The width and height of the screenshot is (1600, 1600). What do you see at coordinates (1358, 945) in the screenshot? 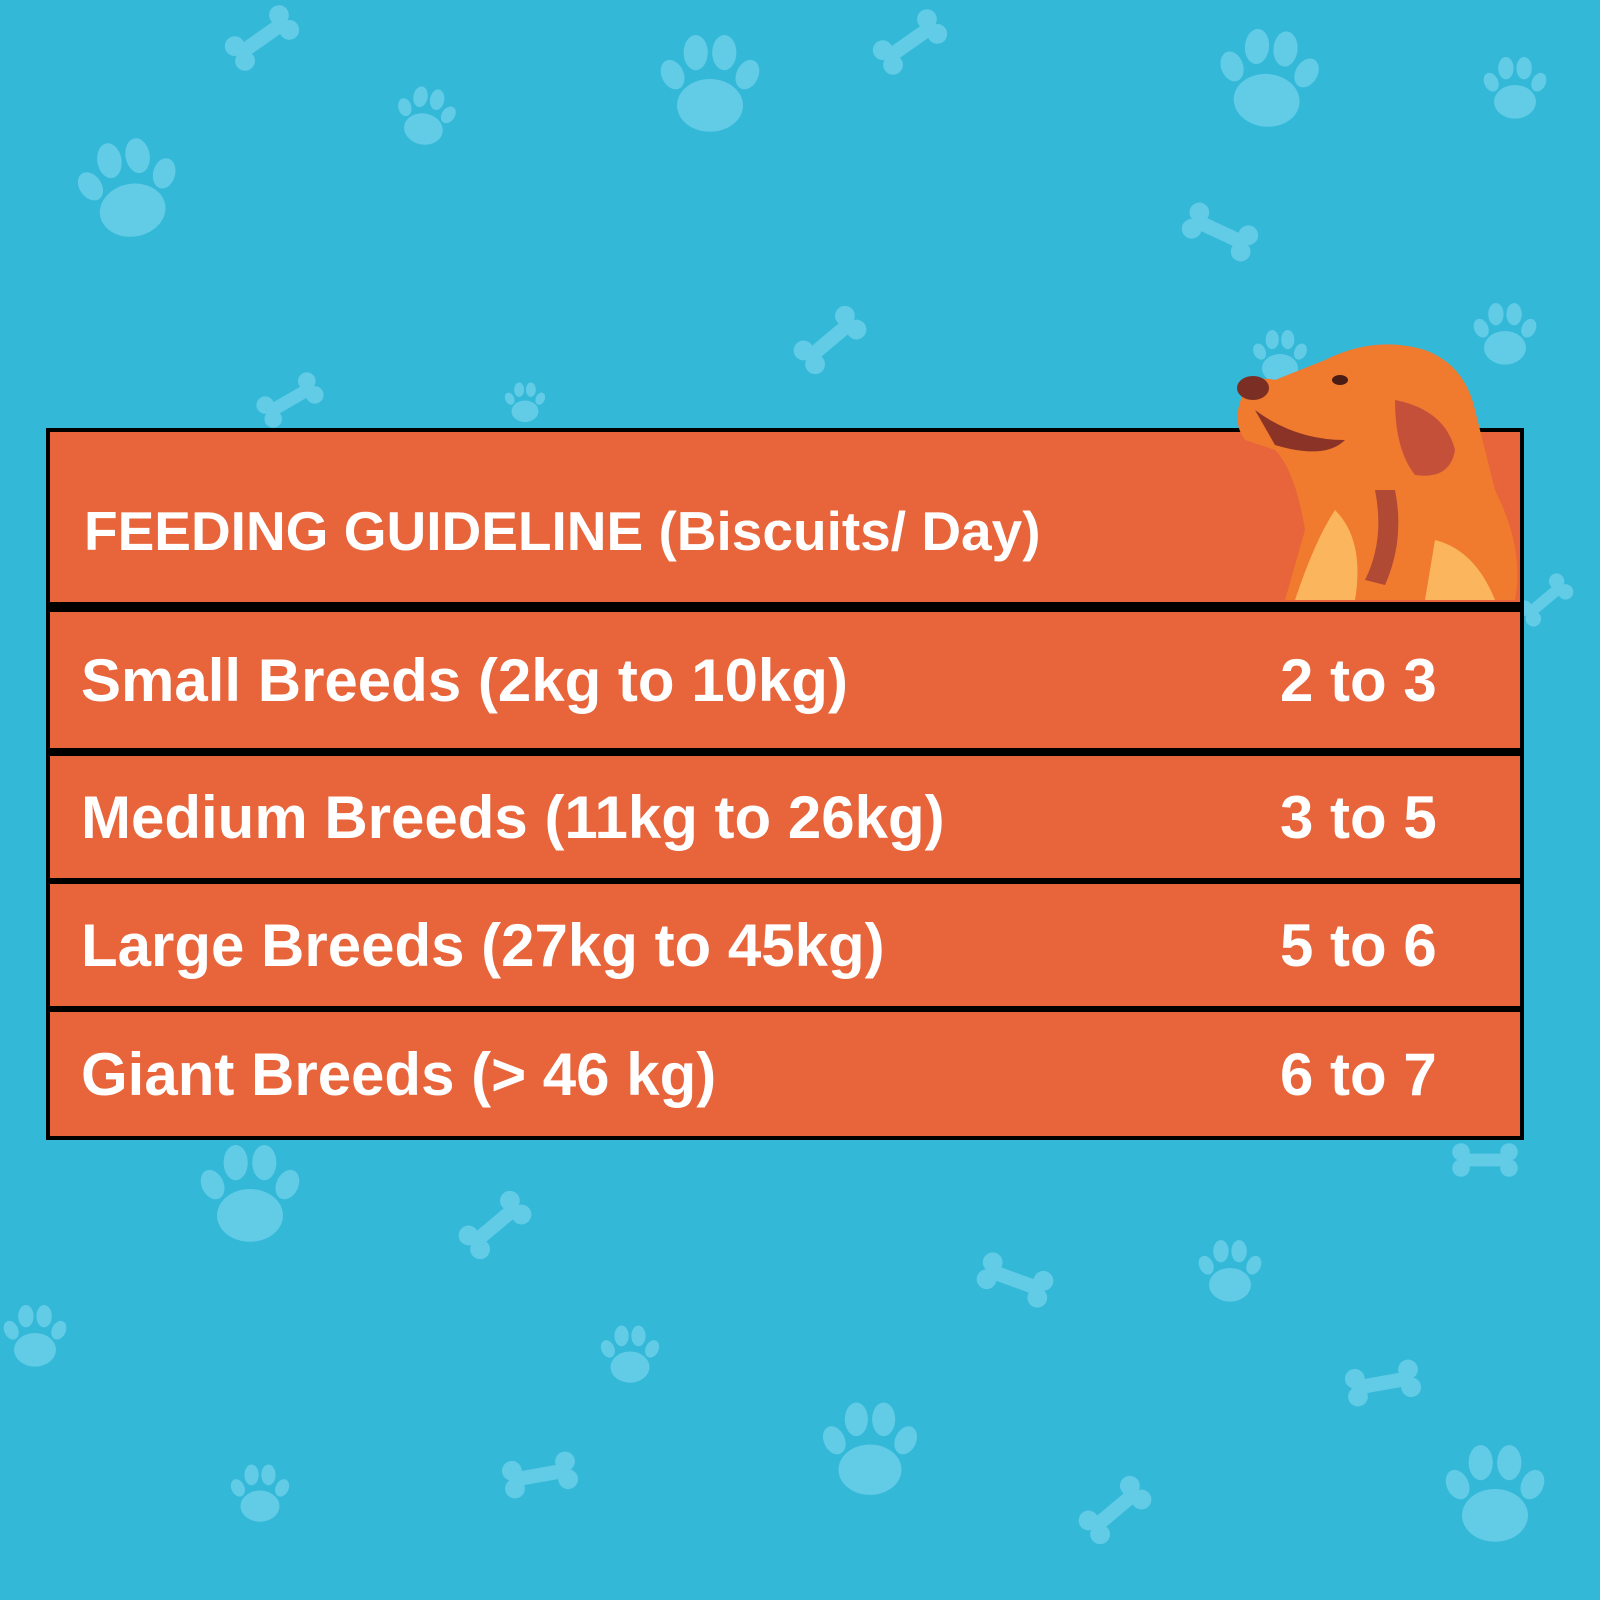
I see `biscuit-count: 5 to 6` at bounding box center [1358, 945].